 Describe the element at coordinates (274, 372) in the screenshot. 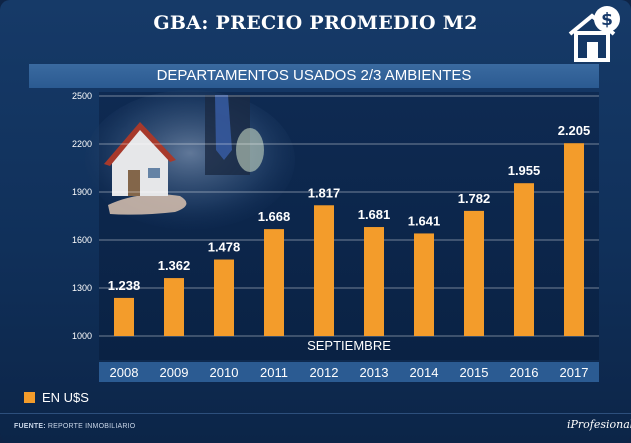

I see `x-tick-label-2011: 2011` at that location.